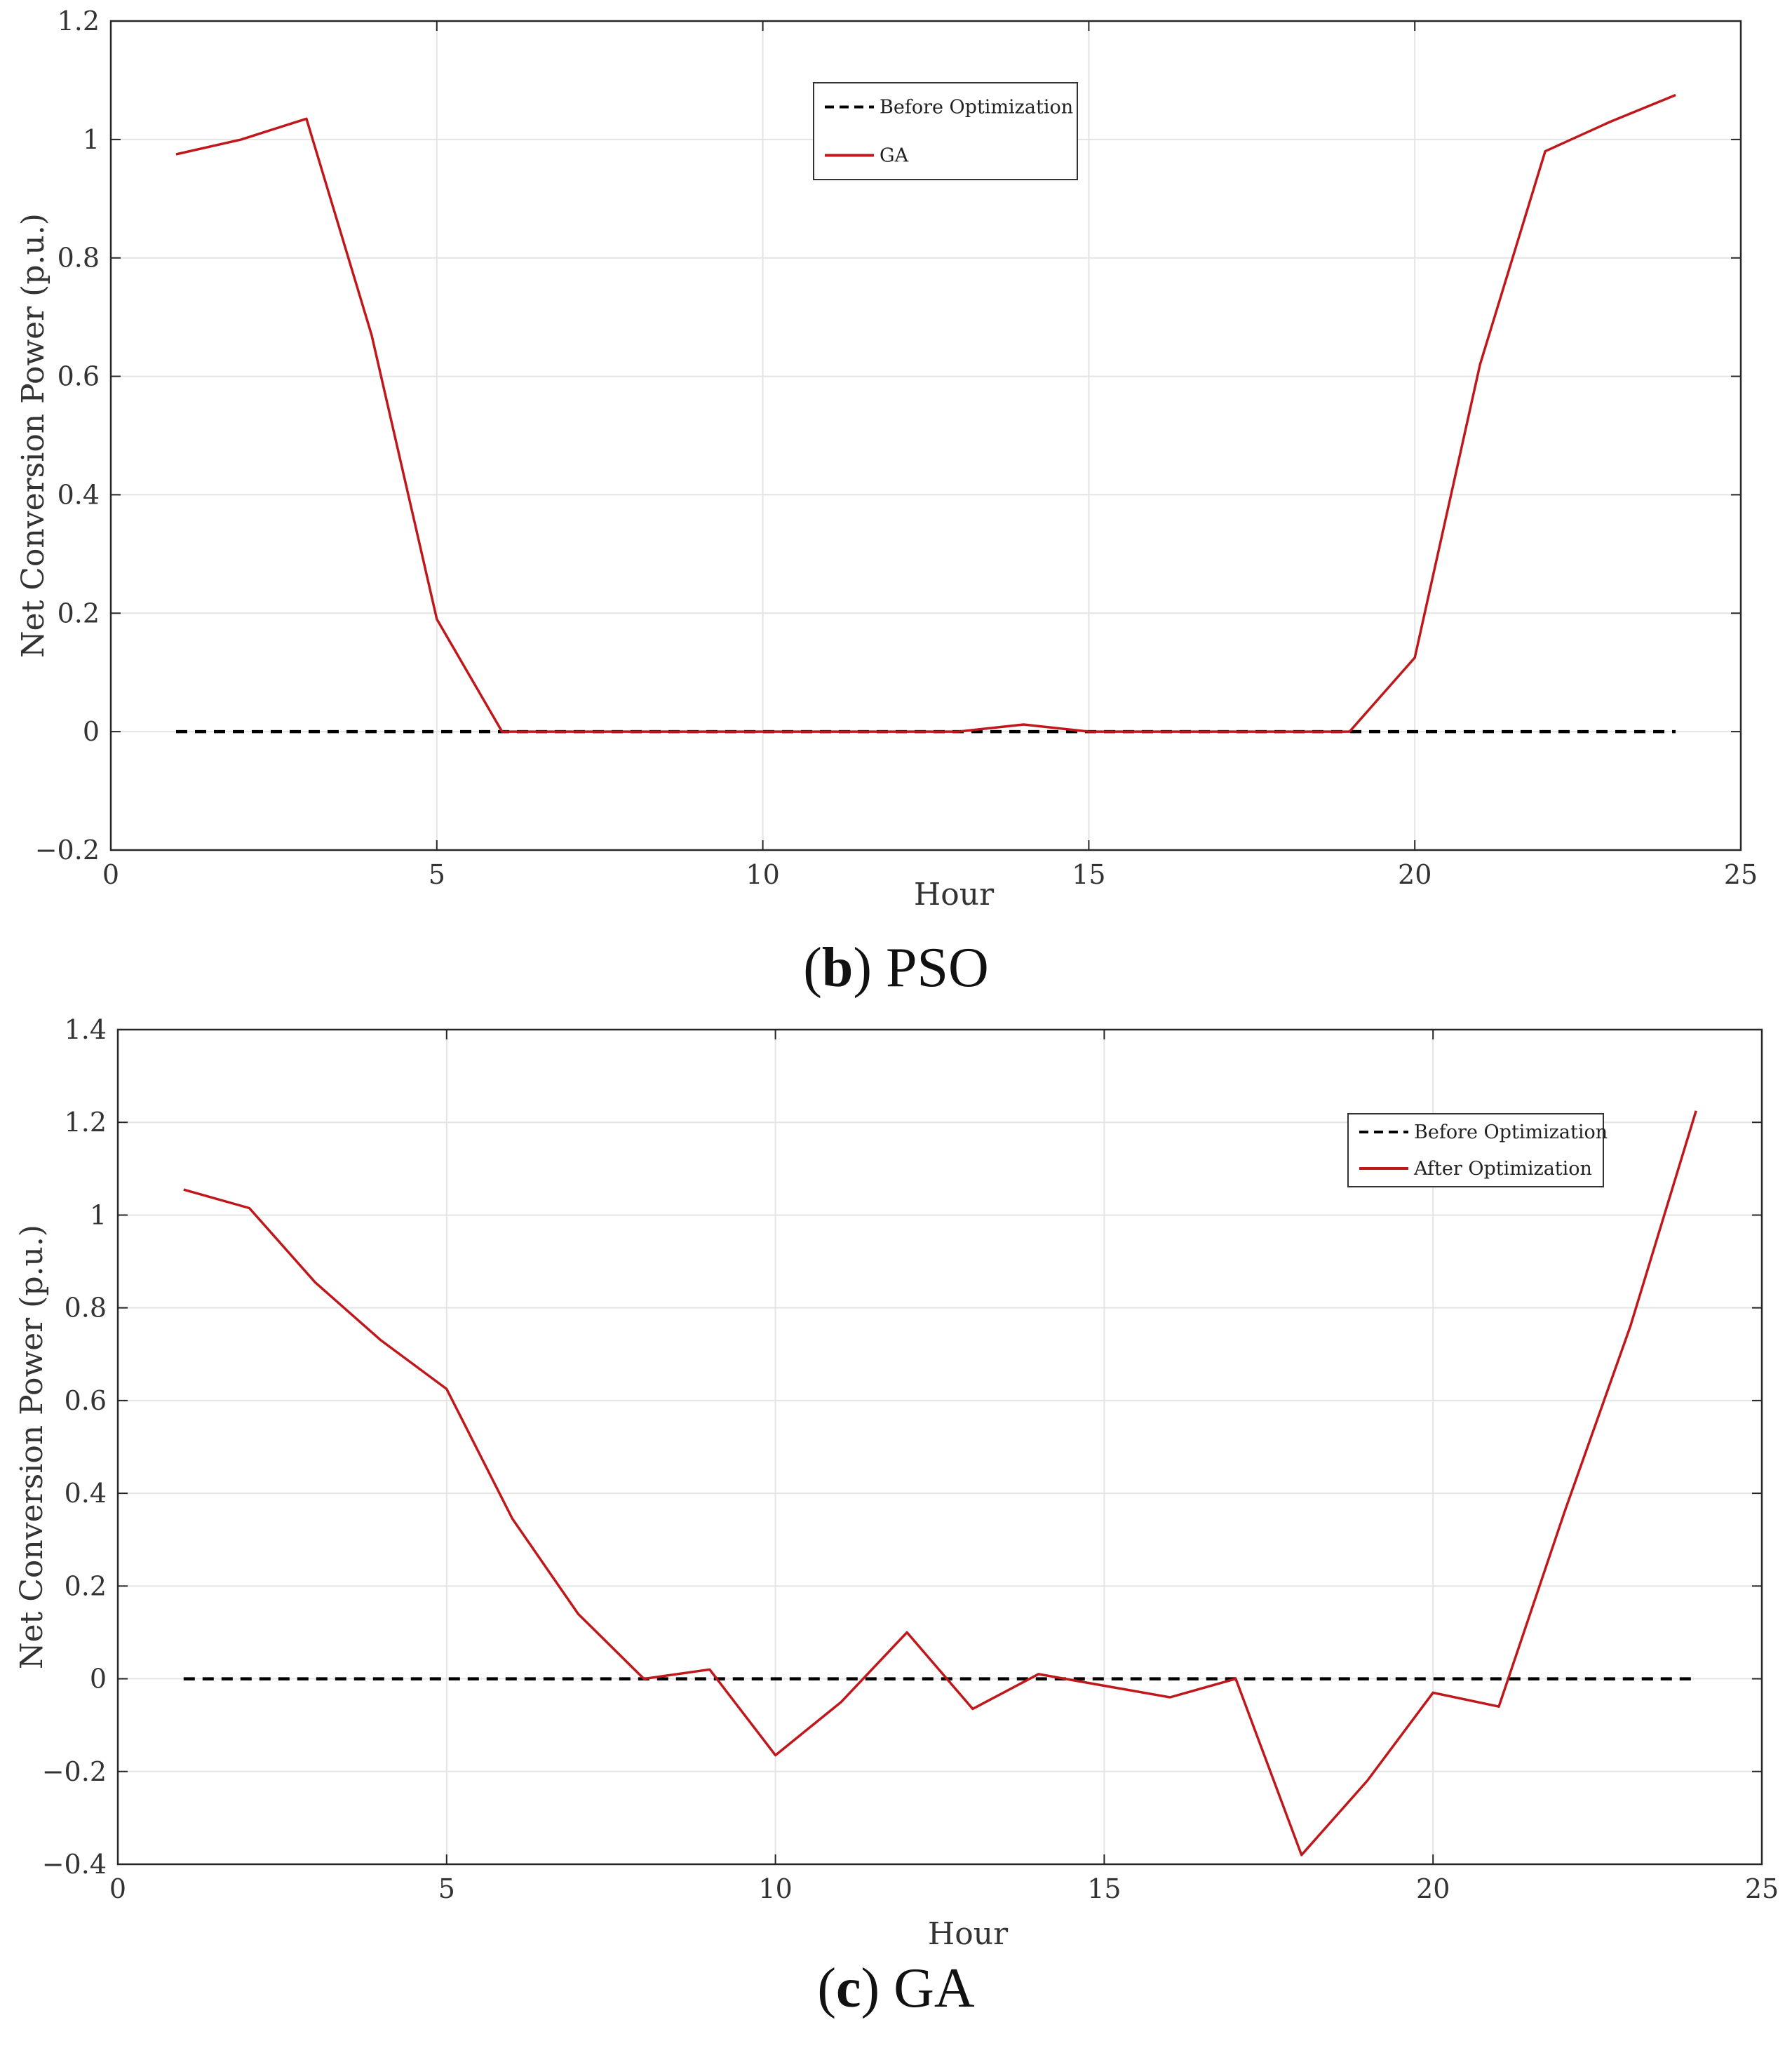 The height and width of the screenshot is (2048, 1792). What do you see at coordinates (848, 1988) in the screenshot?
I see `caption-ga-letter: c` at bounding box center [848, 1988].